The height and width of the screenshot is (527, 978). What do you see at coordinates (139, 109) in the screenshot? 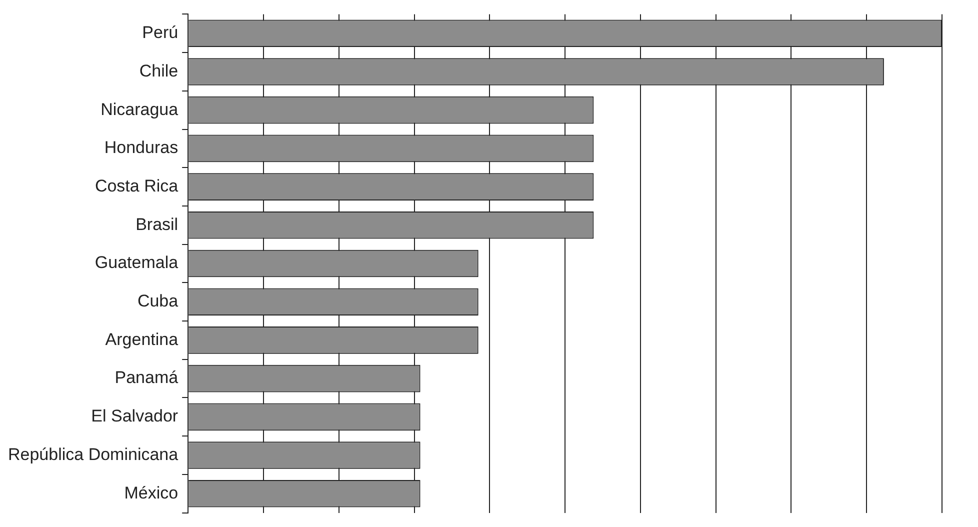
I see `y-tick-label: Nicaragua` at bounding box center [139, 109].